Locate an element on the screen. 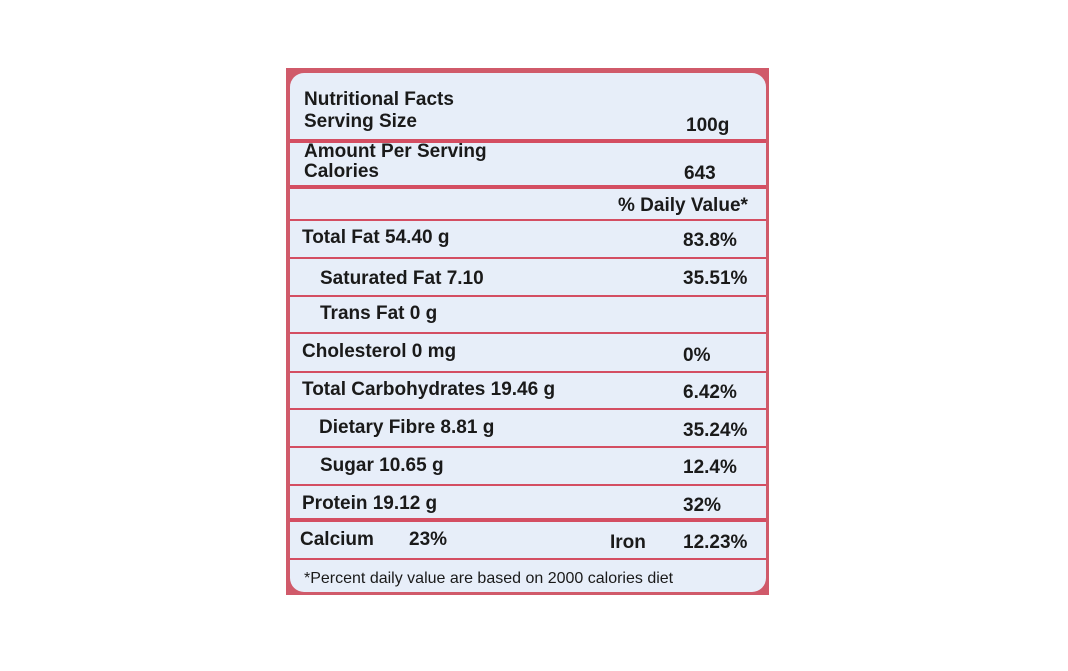 This screenshot has height=671, width=1068. nutrient-label-dietary-fibre: Dietary Fibre 8.81 g is located at coordinates (407, 427).